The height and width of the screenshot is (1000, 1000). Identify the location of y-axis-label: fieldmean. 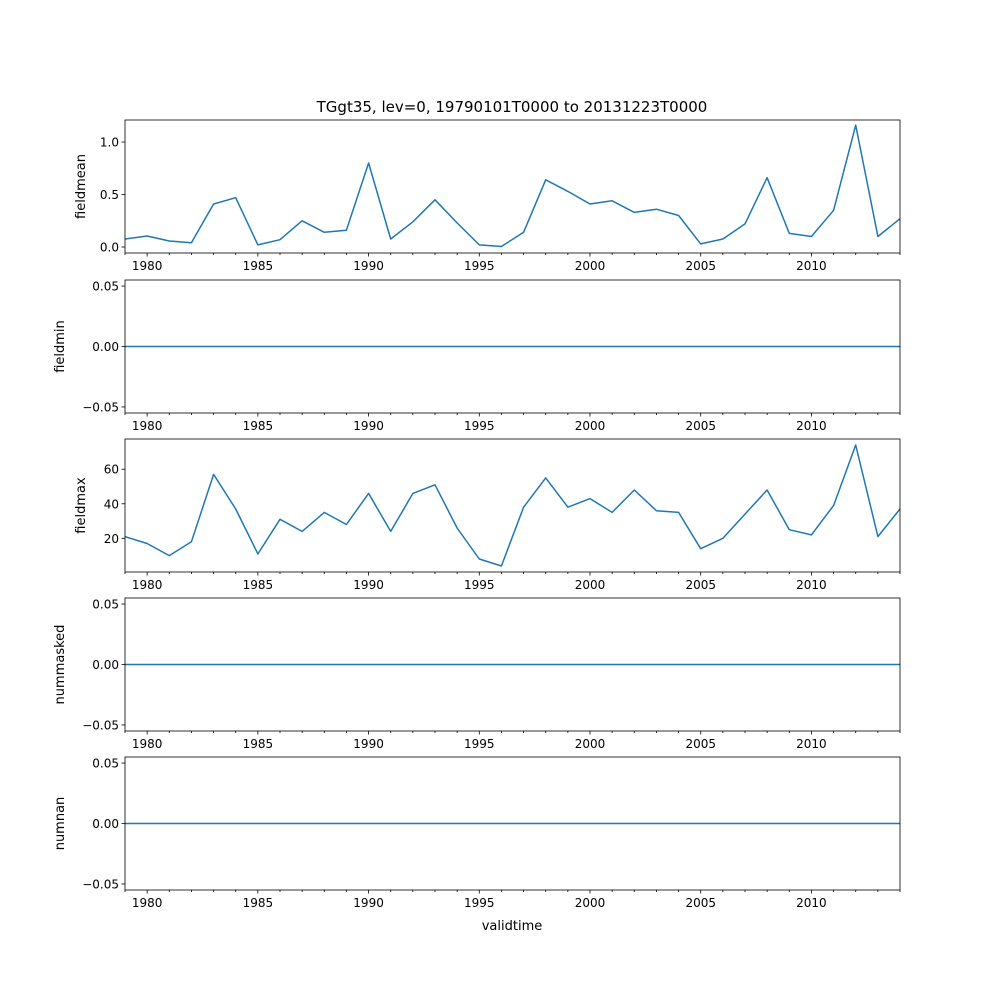
(81, 186).